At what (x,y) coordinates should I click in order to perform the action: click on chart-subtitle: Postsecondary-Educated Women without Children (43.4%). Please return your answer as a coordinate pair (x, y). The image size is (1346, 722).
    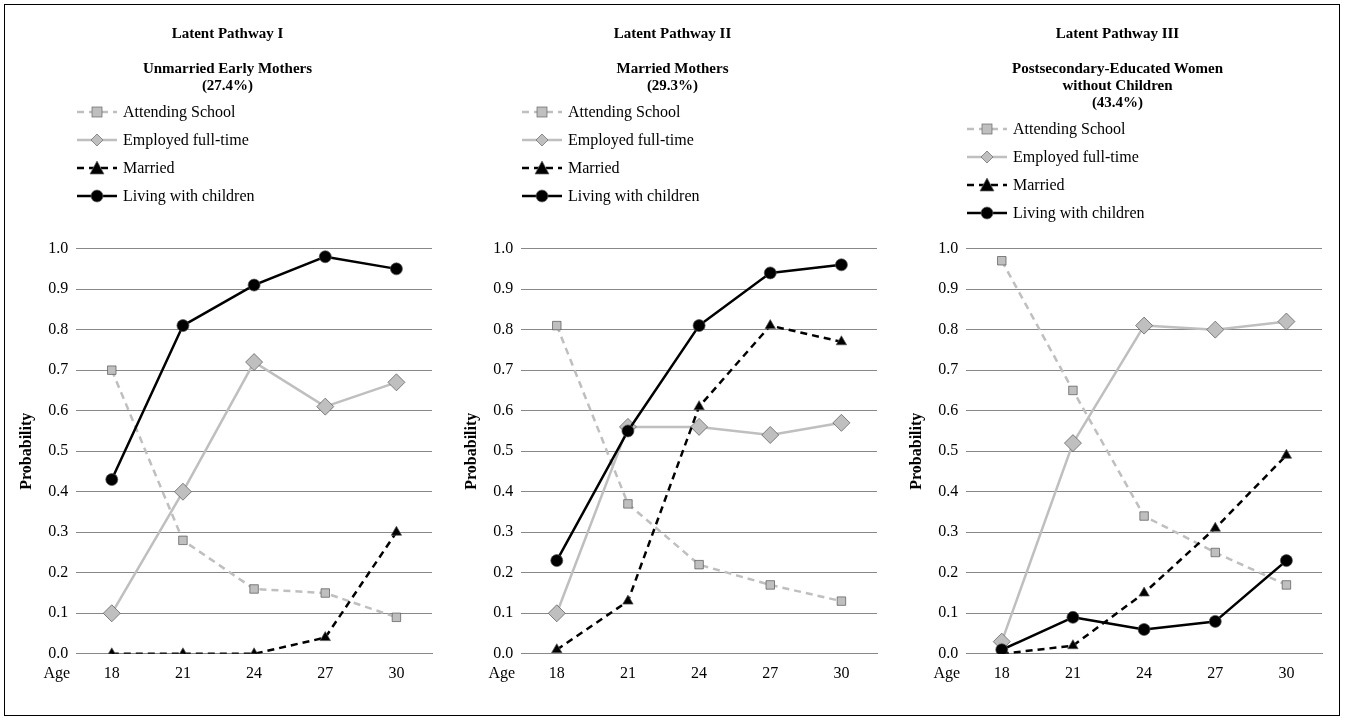
    Looking at the image, I should click on (1117, 85).